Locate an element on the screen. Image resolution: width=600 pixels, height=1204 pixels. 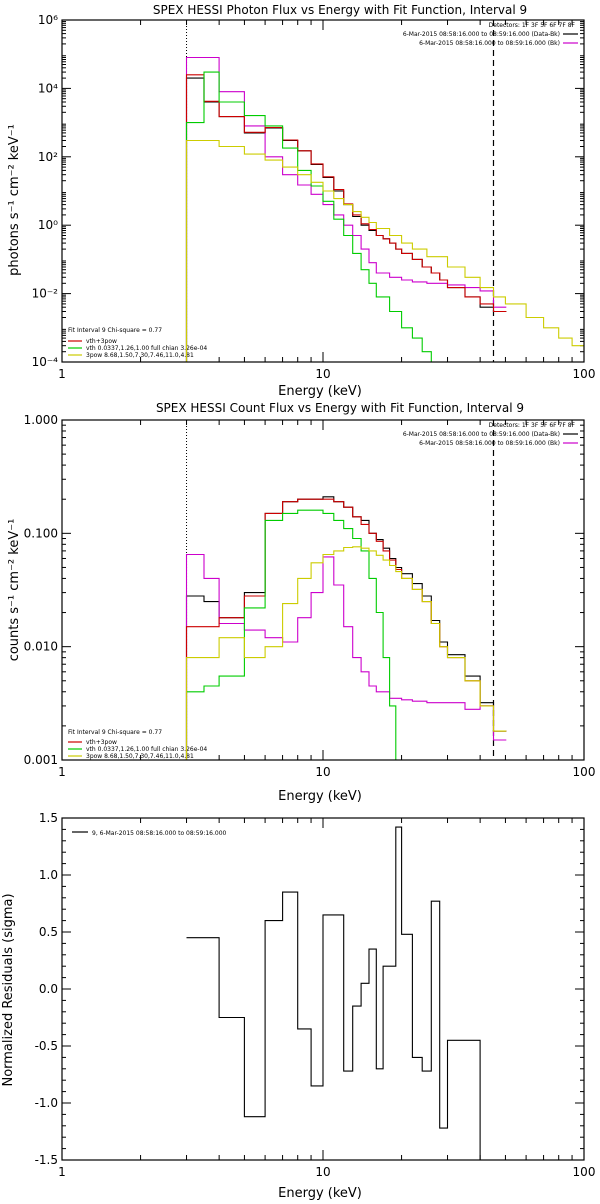
panel-1-y-tick-label: 10⁰ is located at coordinates (48, 225).